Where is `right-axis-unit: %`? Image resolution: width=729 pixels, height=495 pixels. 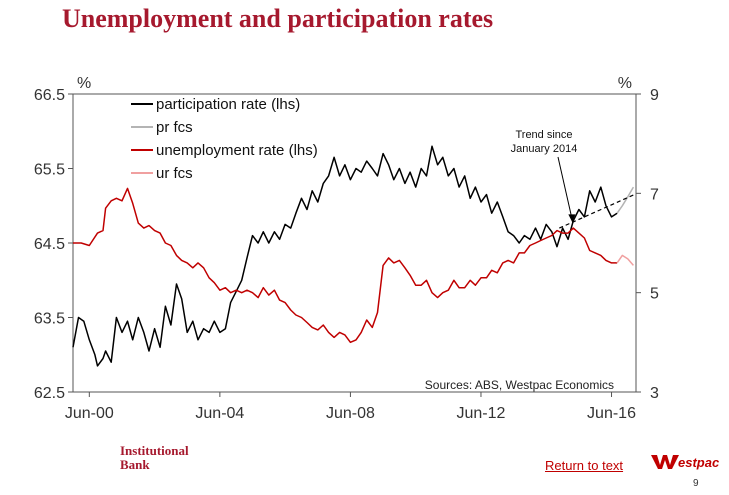 right-axis-unit: % is located at coordinates (625, 83).